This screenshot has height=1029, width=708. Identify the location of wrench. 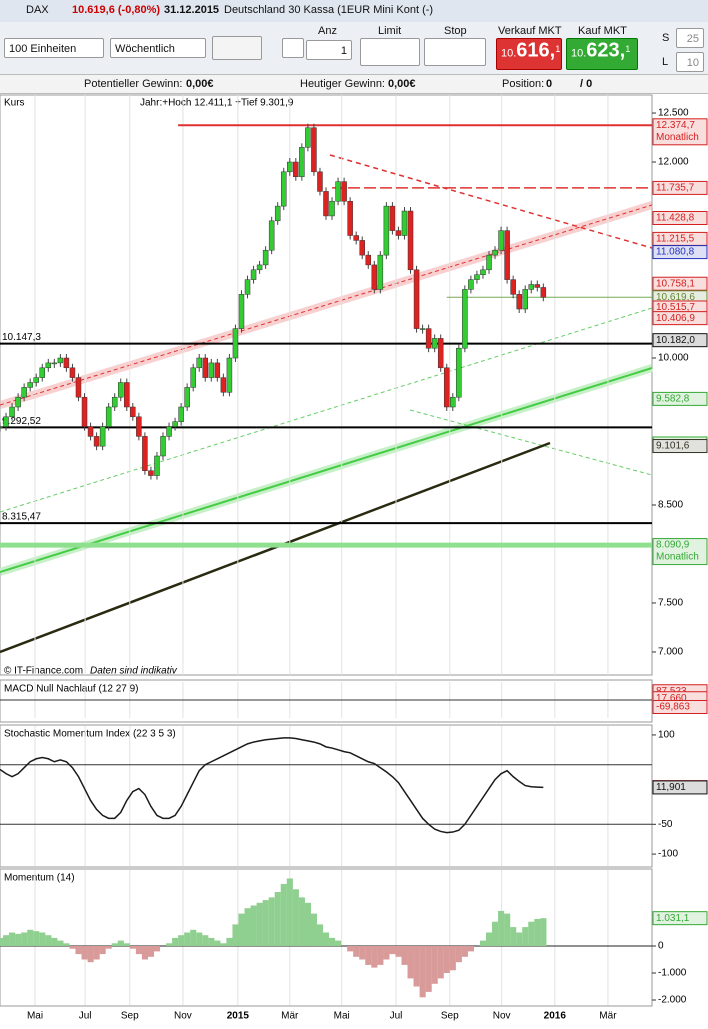
(293, 48).